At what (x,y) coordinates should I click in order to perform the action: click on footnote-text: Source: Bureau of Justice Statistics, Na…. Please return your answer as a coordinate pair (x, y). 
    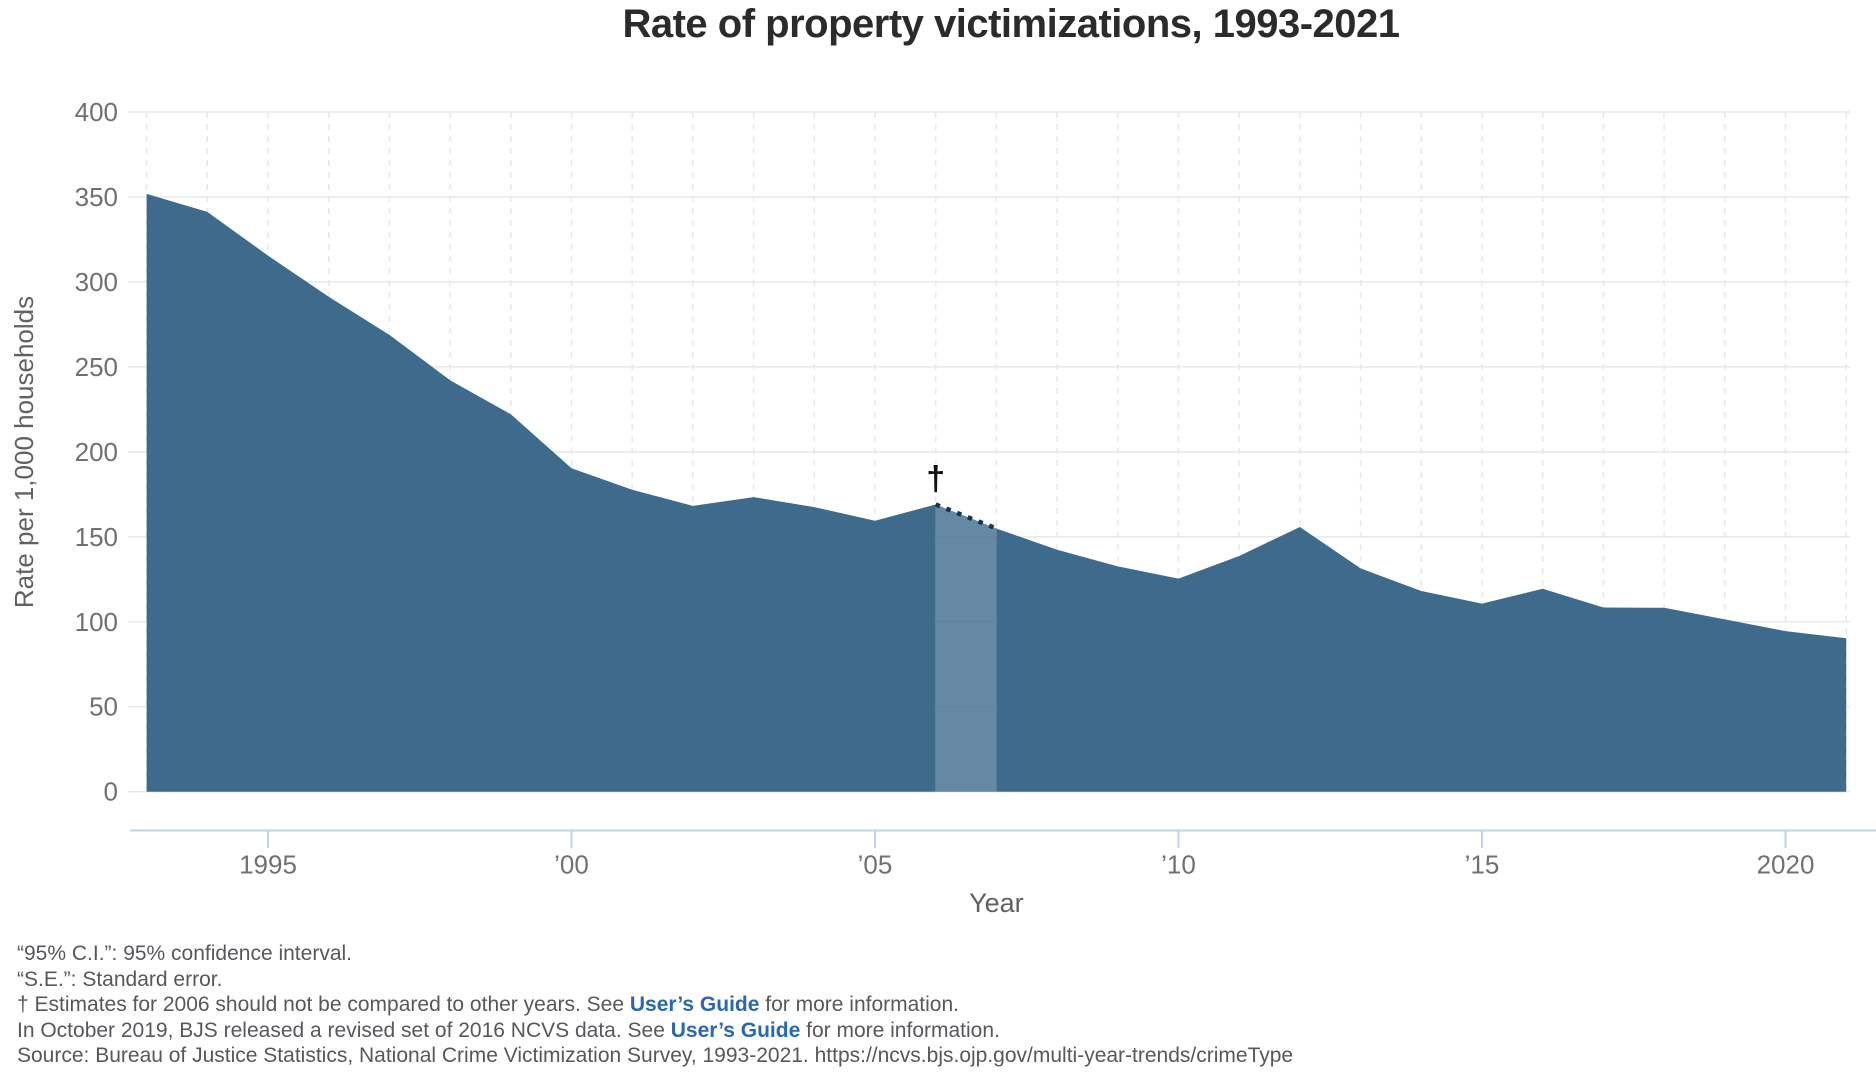
    Looking at the image, I should click on (655, 1055).